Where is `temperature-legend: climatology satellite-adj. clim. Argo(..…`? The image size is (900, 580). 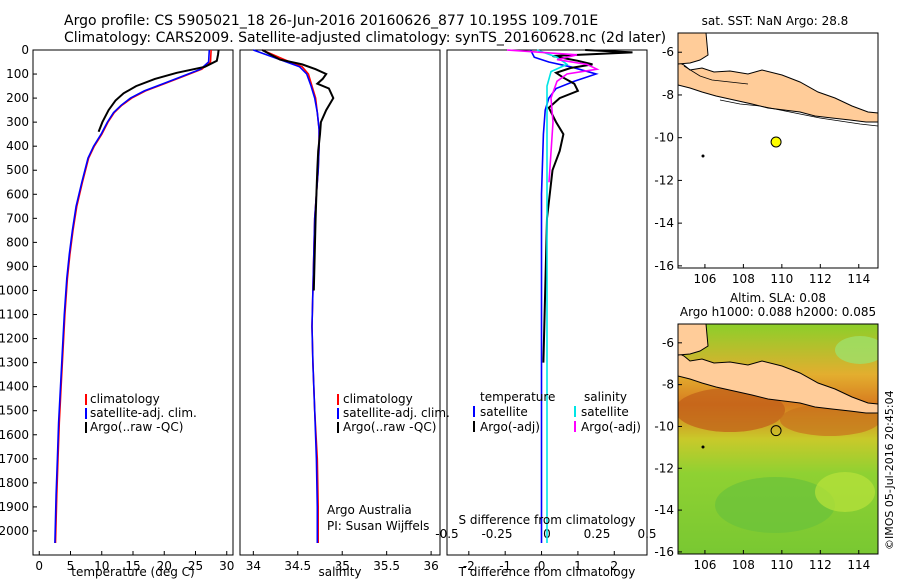
temperature-legend: climatology satellite-adj. clim. Argo(..… is located at coordinates (141, 413).